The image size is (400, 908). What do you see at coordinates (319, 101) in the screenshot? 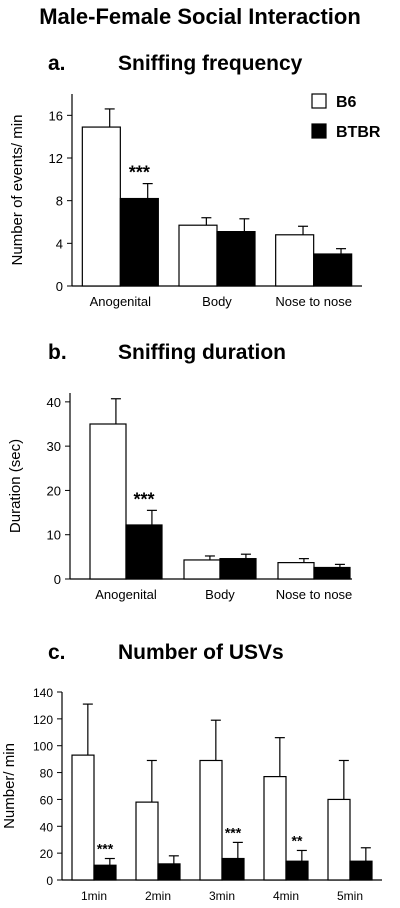
I see `legend-swatch-b6` at bounding box center [319, 101].